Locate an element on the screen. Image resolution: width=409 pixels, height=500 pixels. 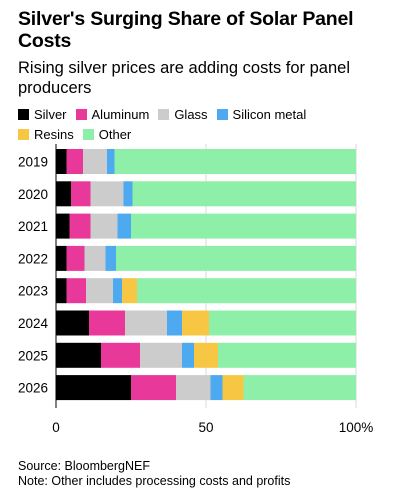
bar-segment-silver-2021 is located at coordinates (63, 226).